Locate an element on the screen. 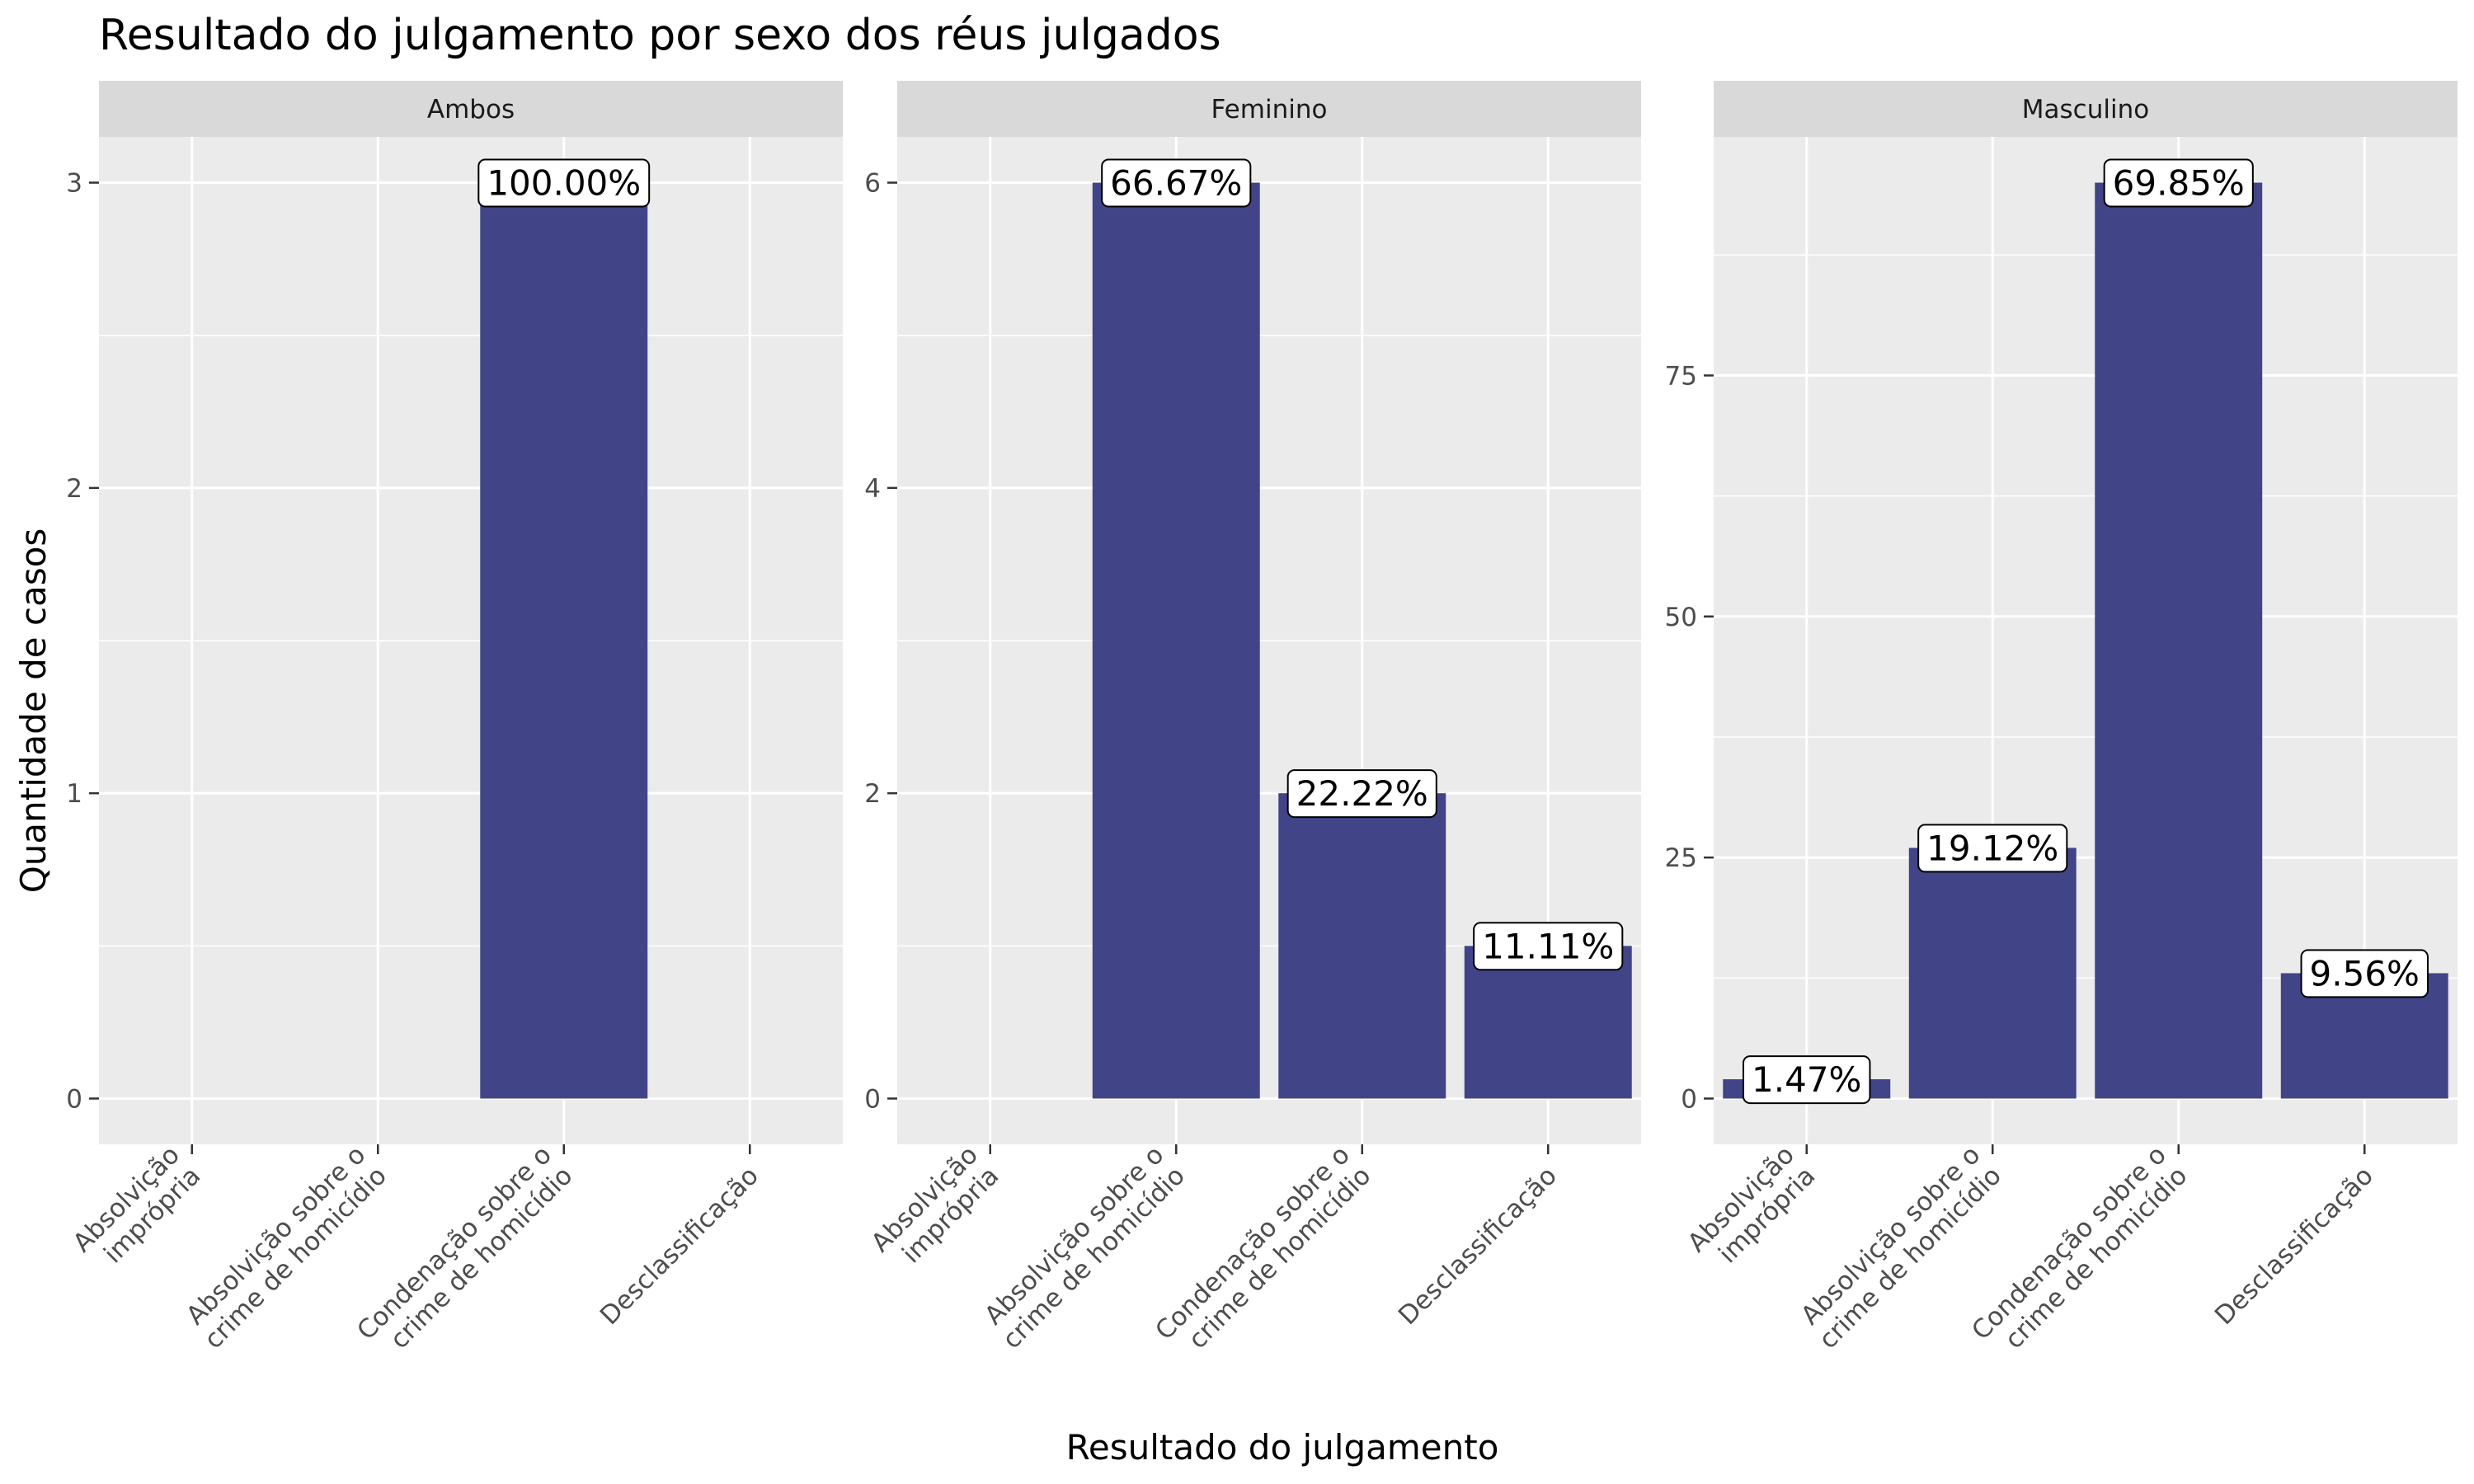 The image size is (2474, 1484). y-tick-label: 75 is located at coordinates (1681, 376).